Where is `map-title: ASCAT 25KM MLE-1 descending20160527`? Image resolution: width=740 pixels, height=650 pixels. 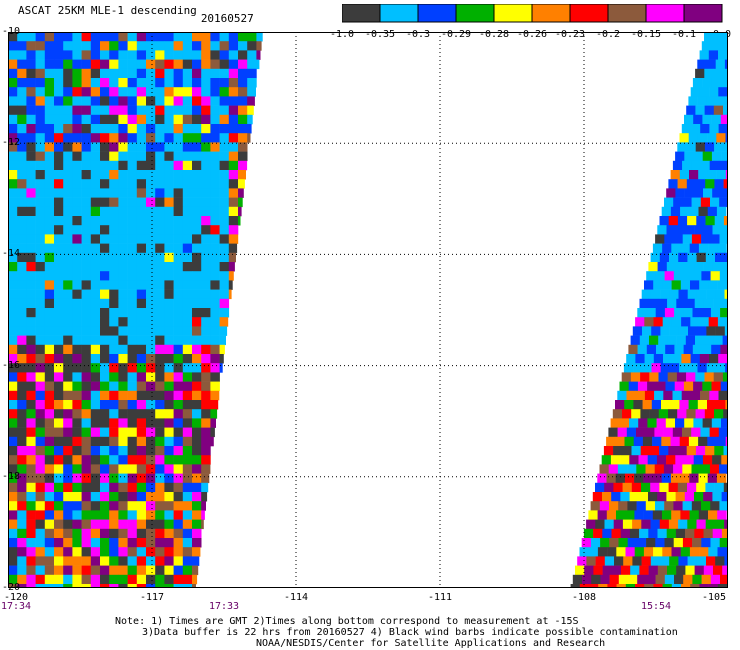 map-title: ASCAT 25KM MLE-1 descending20160527 is located at coordinates (136, 14).